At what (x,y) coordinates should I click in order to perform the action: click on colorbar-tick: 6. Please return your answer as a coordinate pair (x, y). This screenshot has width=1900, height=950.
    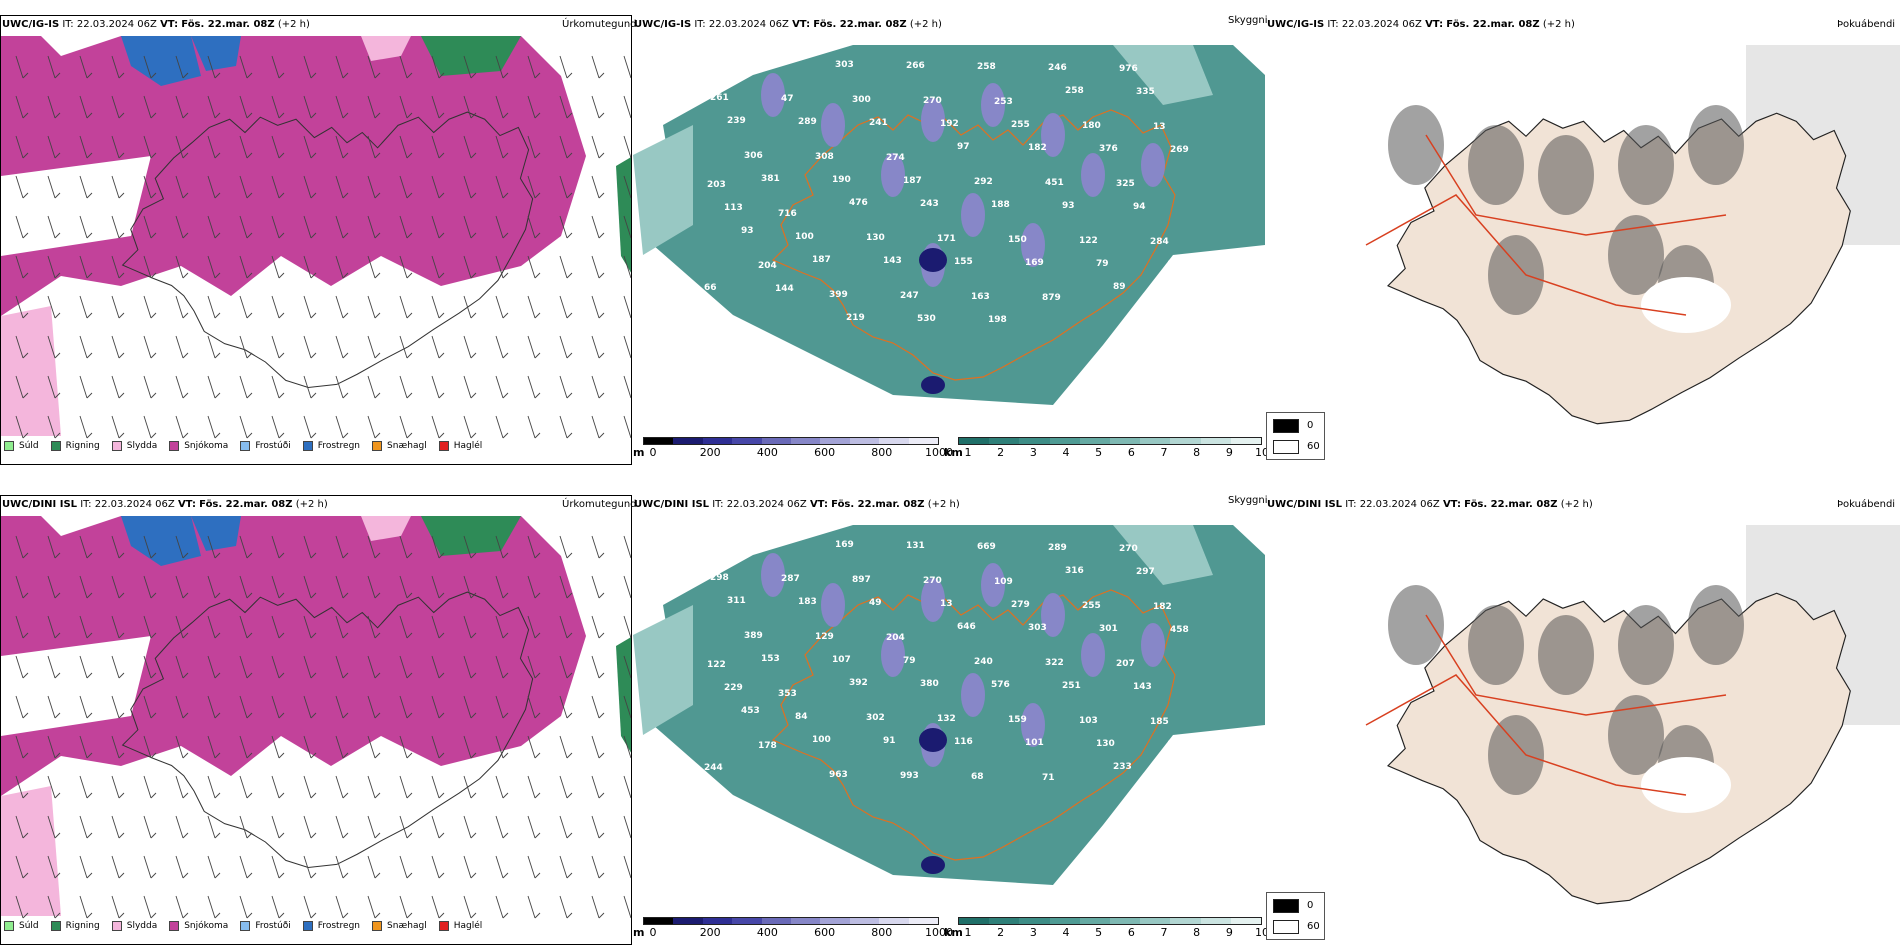
    Looking at the image, I should click on (1131, 452).